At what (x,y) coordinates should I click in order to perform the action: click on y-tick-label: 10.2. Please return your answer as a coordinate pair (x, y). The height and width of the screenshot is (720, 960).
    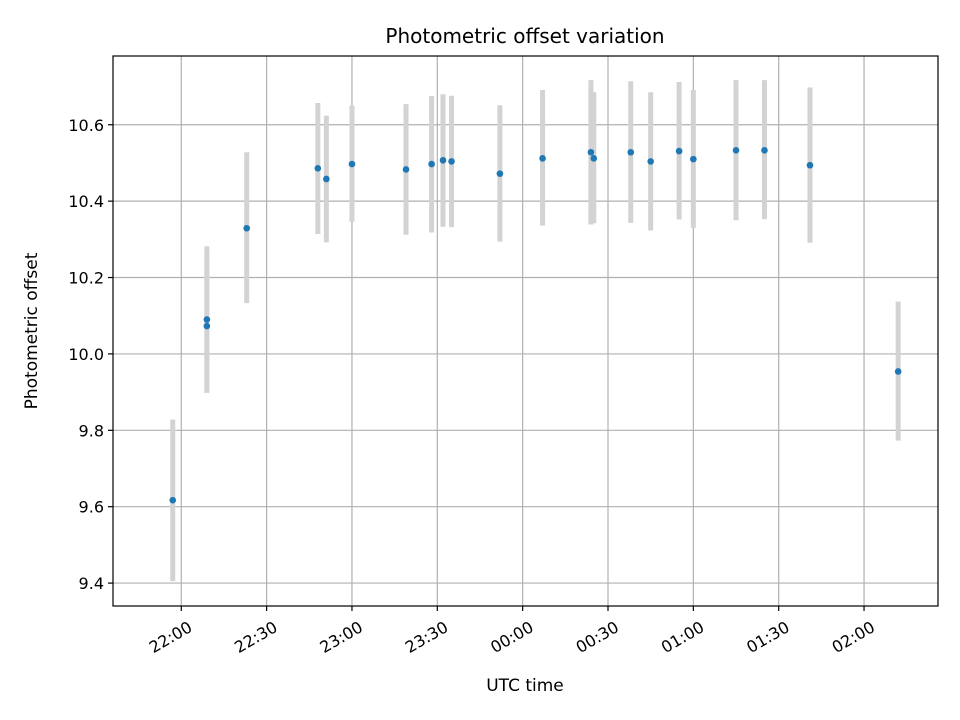
    Looking at the image, I should click on (86, 278).